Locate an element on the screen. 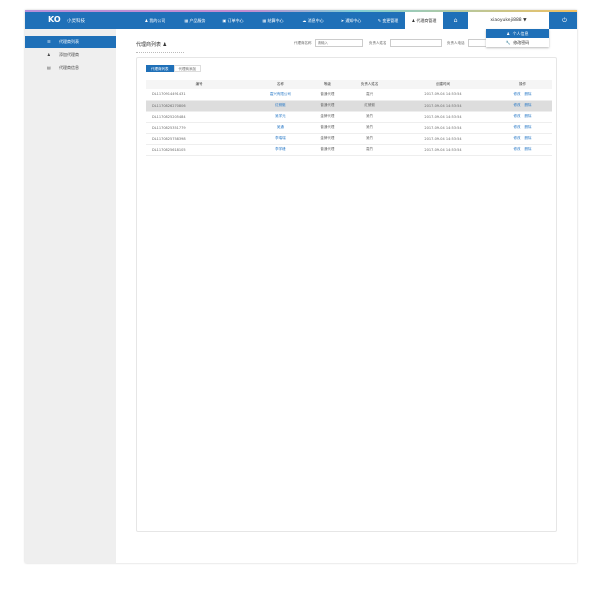 The height and width of the screenshot is (600, 601). nav-notifications: ➤ 通知中心 is located at coordinates (351, 20).